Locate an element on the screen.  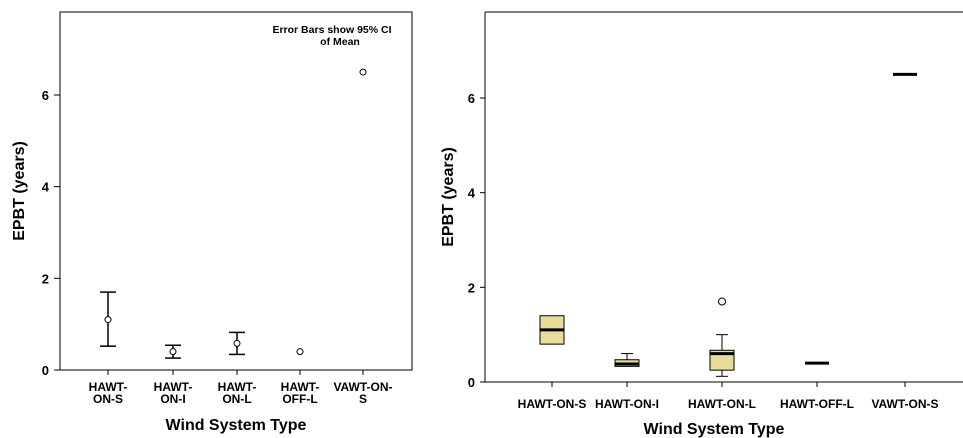
left-x-category-label: OFF-L is located at coordinates (299, 399).